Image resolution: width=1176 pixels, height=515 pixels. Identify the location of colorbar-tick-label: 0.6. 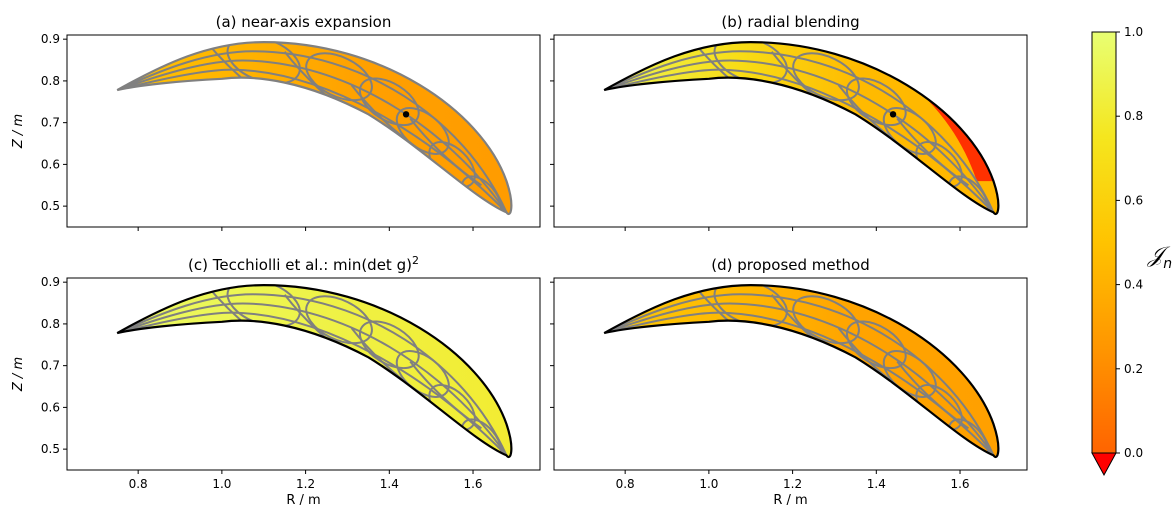
(1133, 200).